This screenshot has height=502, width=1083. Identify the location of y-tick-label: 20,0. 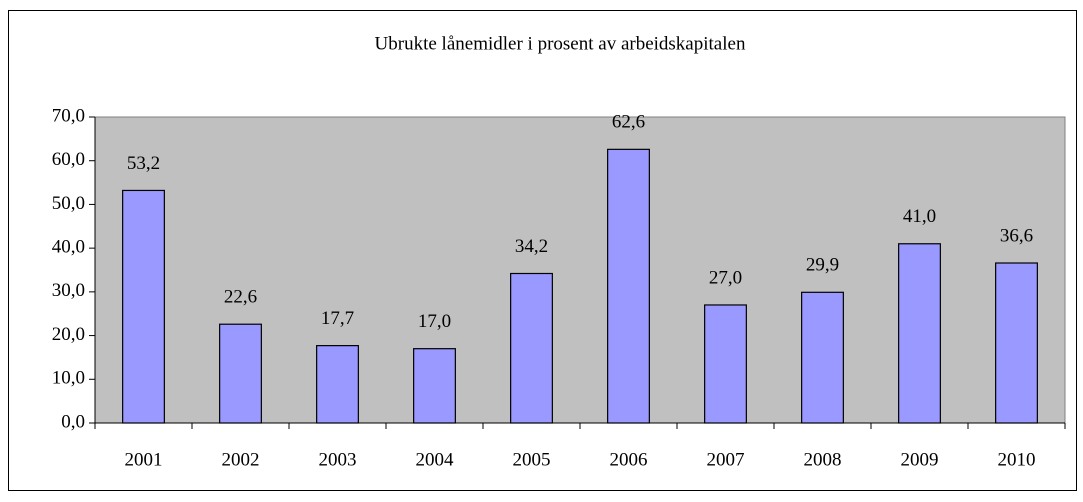
(68, 334).